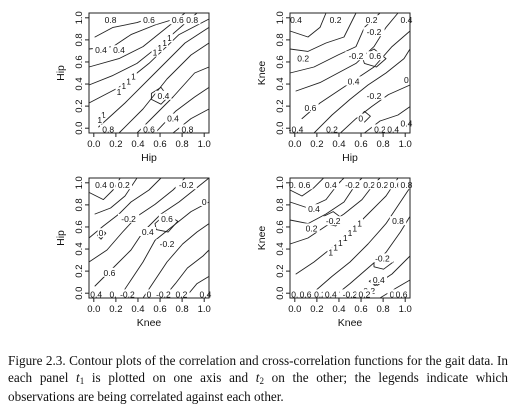 Image resolution: width=517 pixels, height=416 pixels. I want to click on caption-var-t2: t, so click(257, 377).